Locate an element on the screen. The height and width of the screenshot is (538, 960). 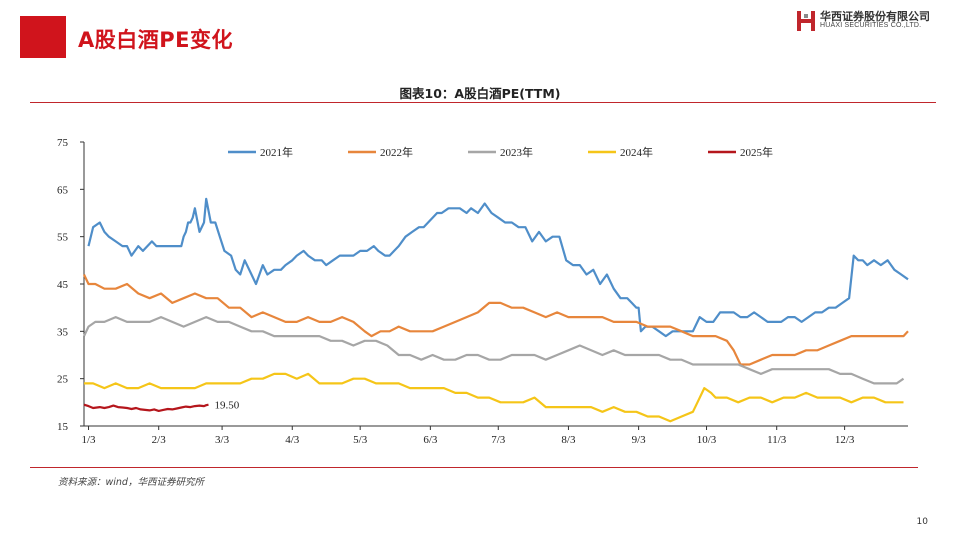
x-tick-label: 4/3 is located at coordinates (292, 440).